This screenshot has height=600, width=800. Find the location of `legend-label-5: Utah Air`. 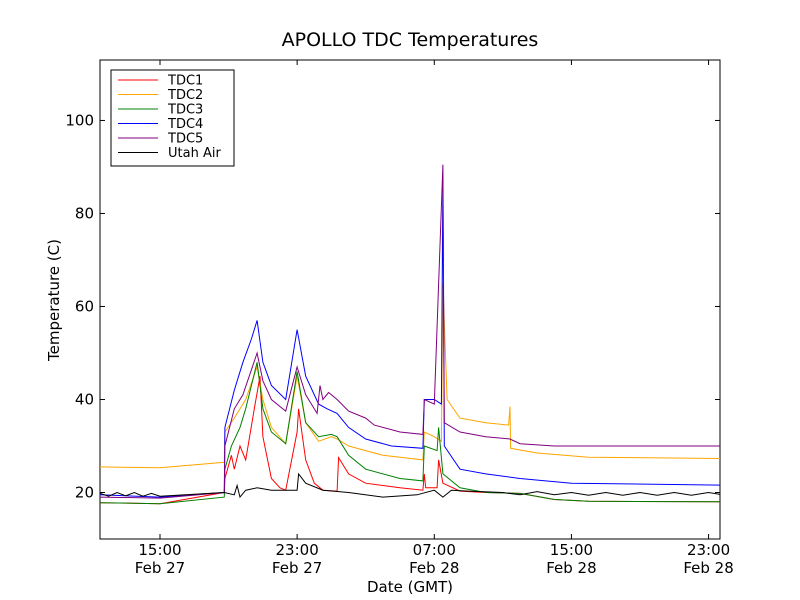

legend-label-5: Utah Air is located at coordinates (194, 153).